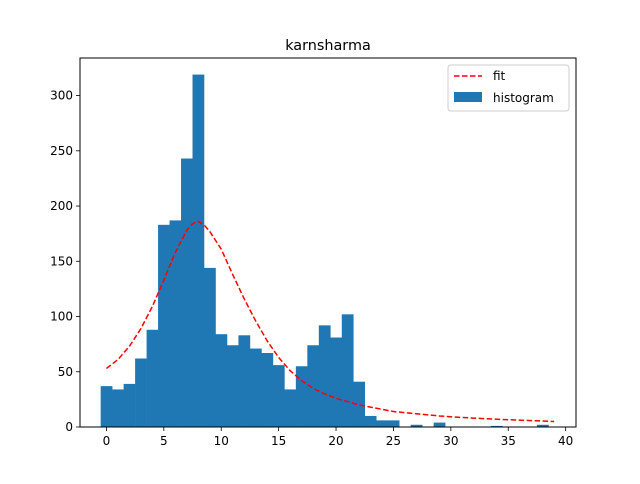  What do you see at coordinates (499, 76) in the screenshot?
I see `legend-fit-label: fit` at bounding box center [499, 76].